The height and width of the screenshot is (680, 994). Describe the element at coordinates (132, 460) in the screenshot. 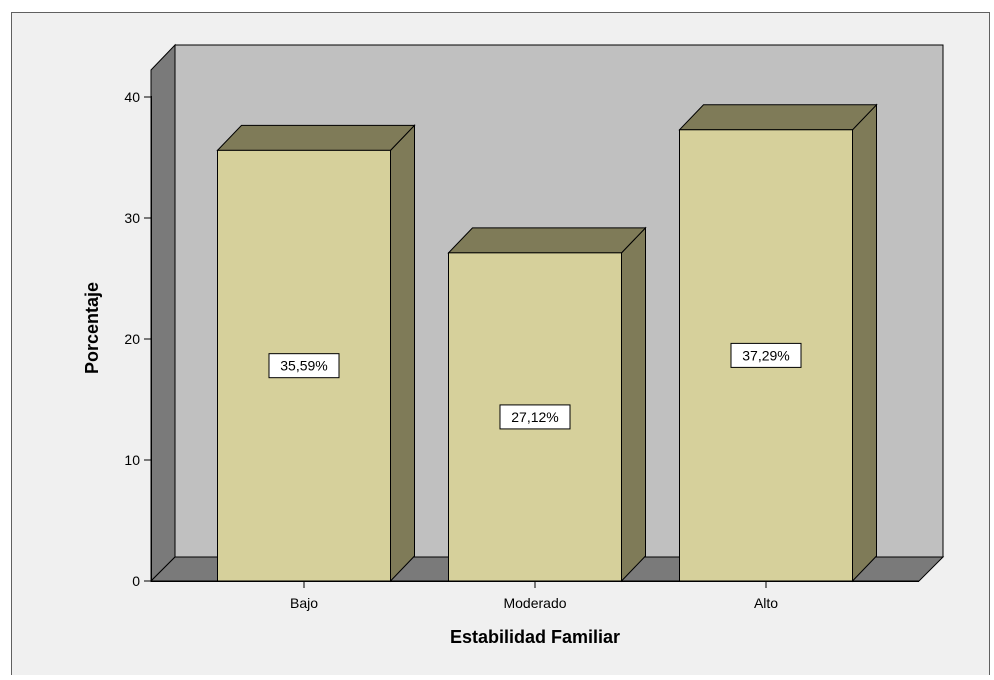

I see `y-tick-label: 10` at that location.